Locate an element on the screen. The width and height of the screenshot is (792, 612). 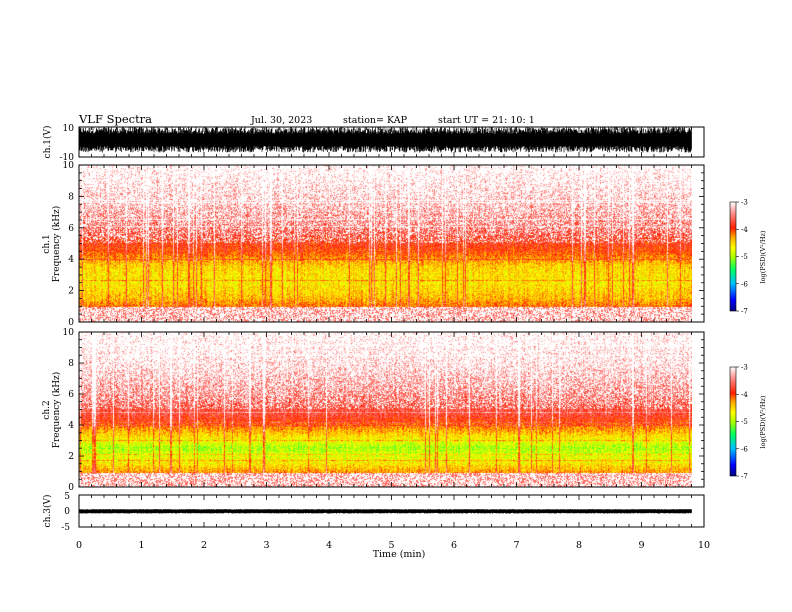
ch2-colorbar-ticks: -3 -4 -5 -6 -7 is located at coordinates (742, 422).